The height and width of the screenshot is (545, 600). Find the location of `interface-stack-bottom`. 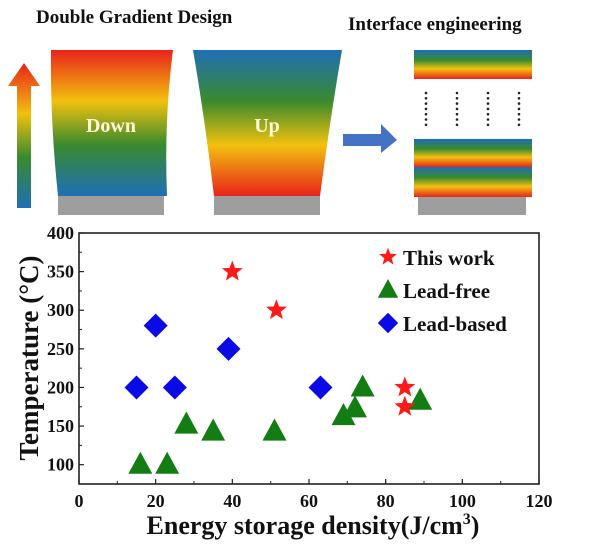

interface-stack-bottom is located at coordinates (473, 177).